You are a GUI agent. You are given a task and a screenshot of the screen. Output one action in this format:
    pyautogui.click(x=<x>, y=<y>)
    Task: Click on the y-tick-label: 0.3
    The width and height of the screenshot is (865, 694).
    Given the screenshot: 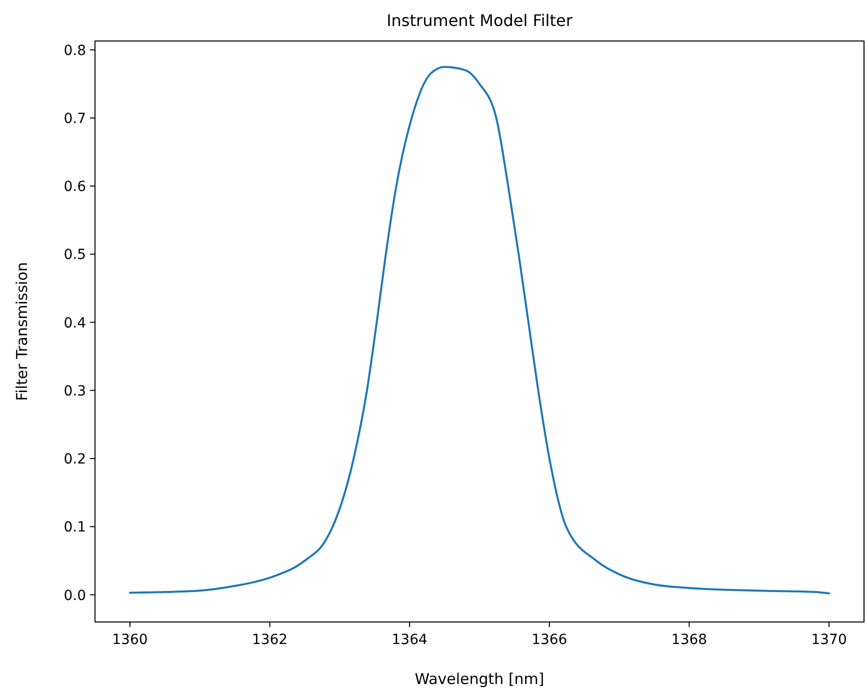 What is the action you would take?
    pyautogui.click(x=75, y=391)
    